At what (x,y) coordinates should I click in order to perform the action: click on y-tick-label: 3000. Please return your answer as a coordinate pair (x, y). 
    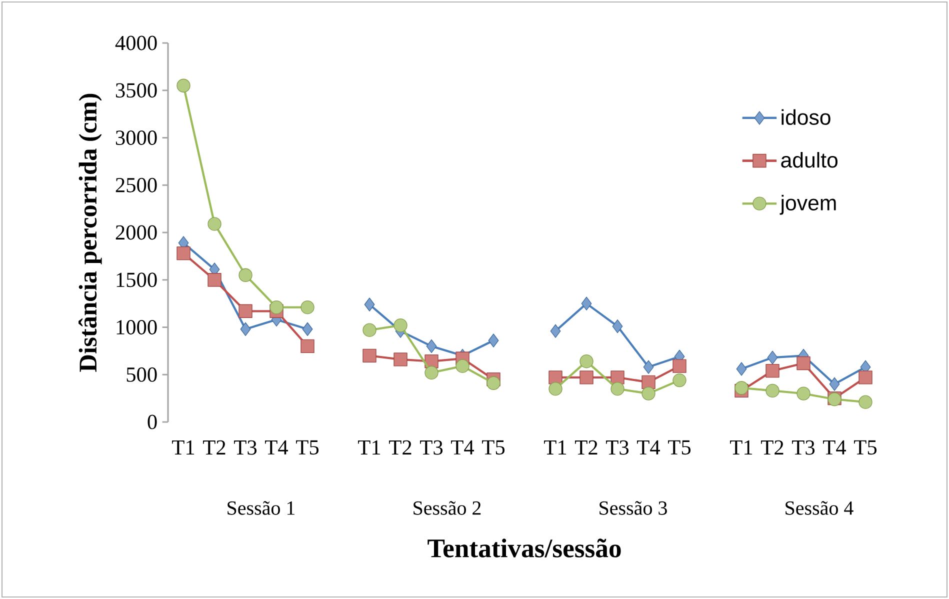
    Looking at the image, I should click on (136, 137).